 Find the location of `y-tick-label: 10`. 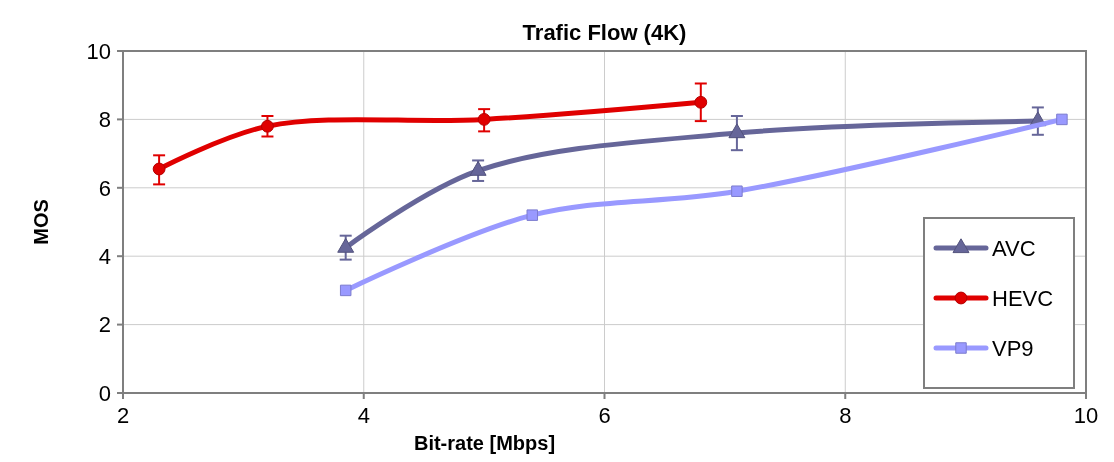

y-tick-label: 10 is located at coordinates (98, 51).